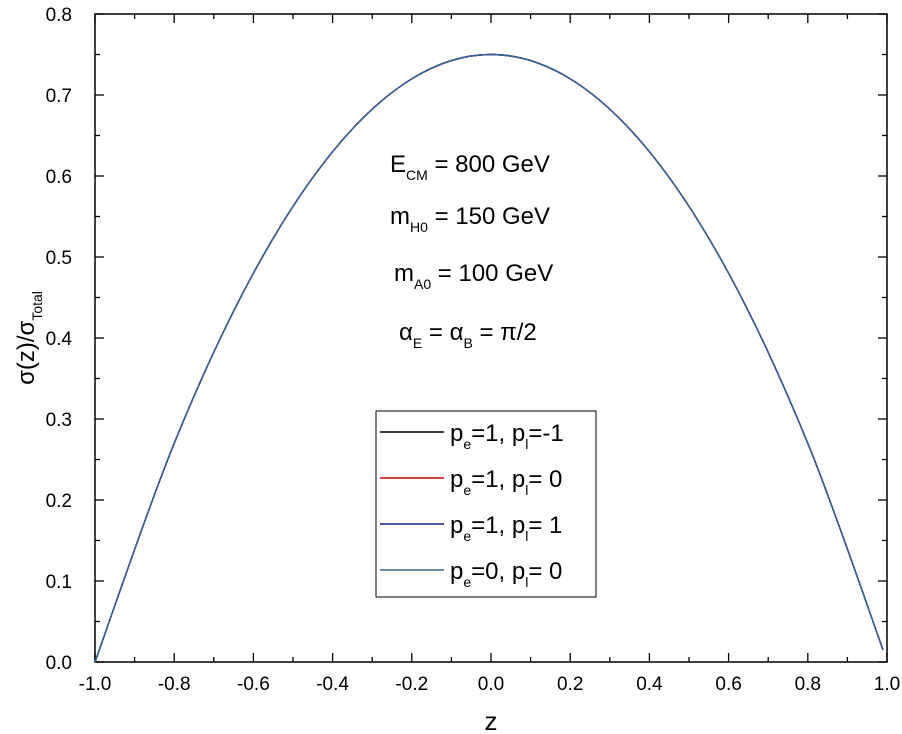 This screenshot has height=734, width=902. Describe the element at coordinates (468, 335) in the screenshot. I see `annotation-alpha: αE = αB = π/2` at that location.